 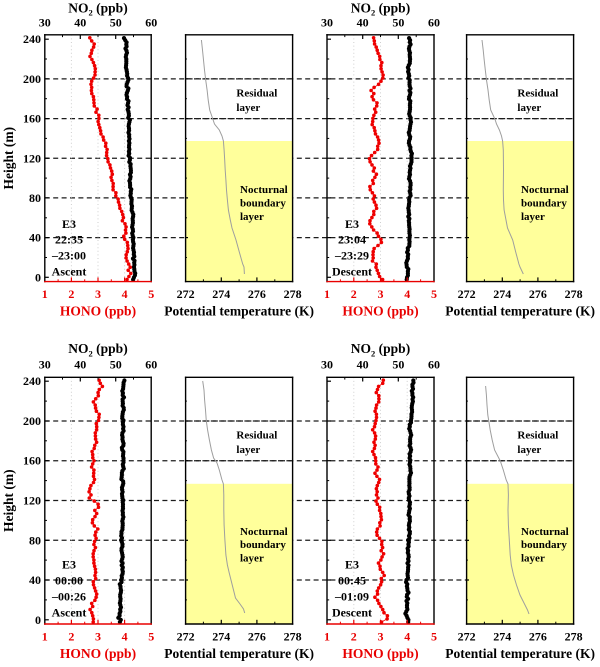 What do you see at coordinates (352, 240) in the screenshot?
I see `svg-text: 23:04` at bounding box center [352, 240].